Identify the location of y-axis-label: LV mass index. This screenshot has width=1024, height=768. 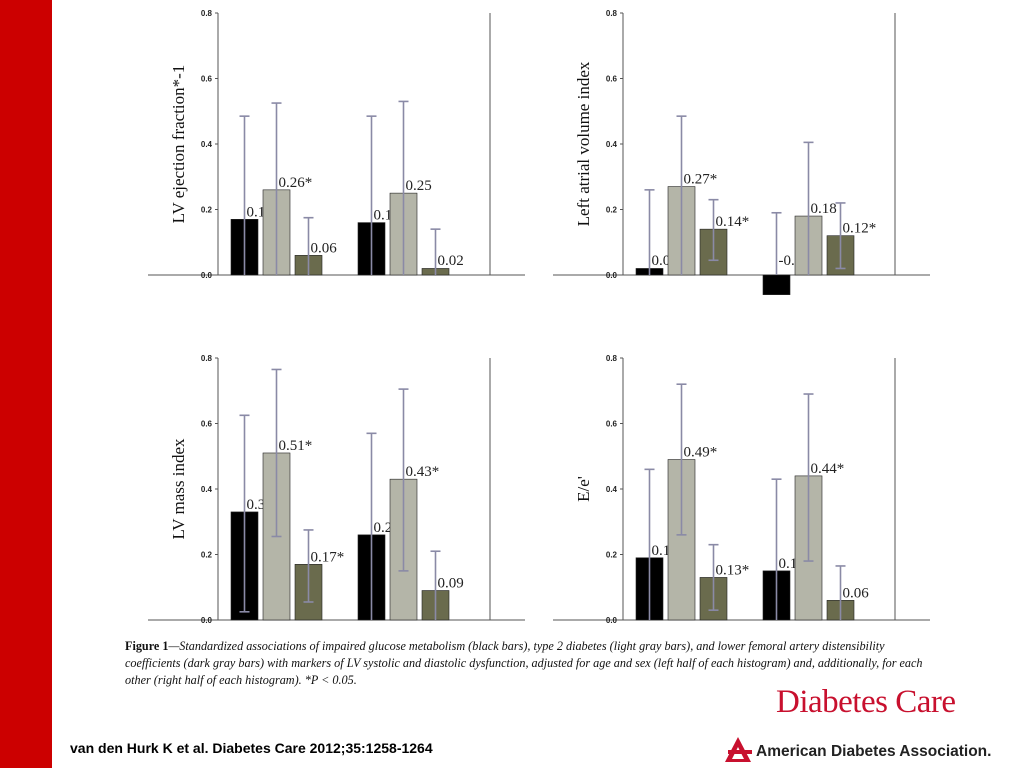
(178, 489).